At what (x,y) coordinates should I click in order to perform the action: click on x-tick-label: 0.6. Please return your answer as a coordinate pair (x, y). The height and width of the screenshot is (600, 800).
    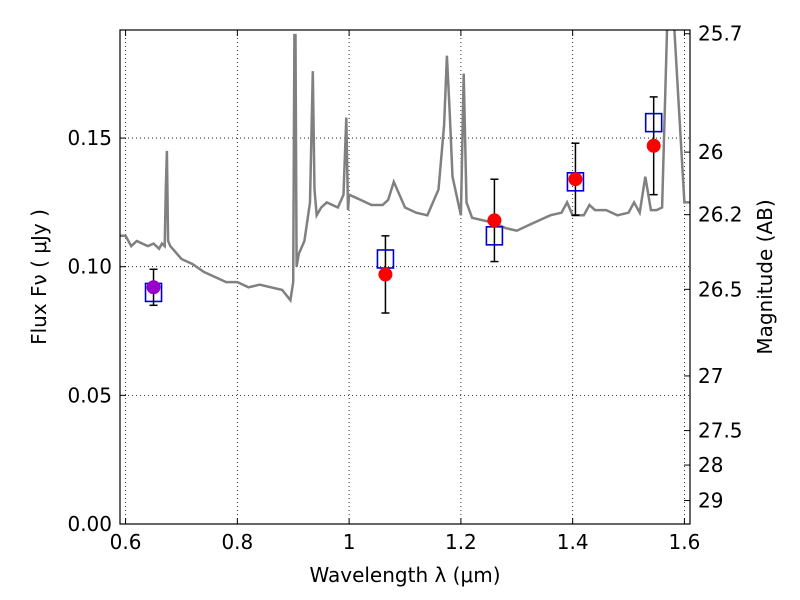
    Looking at the image, I should click on (126, 542).